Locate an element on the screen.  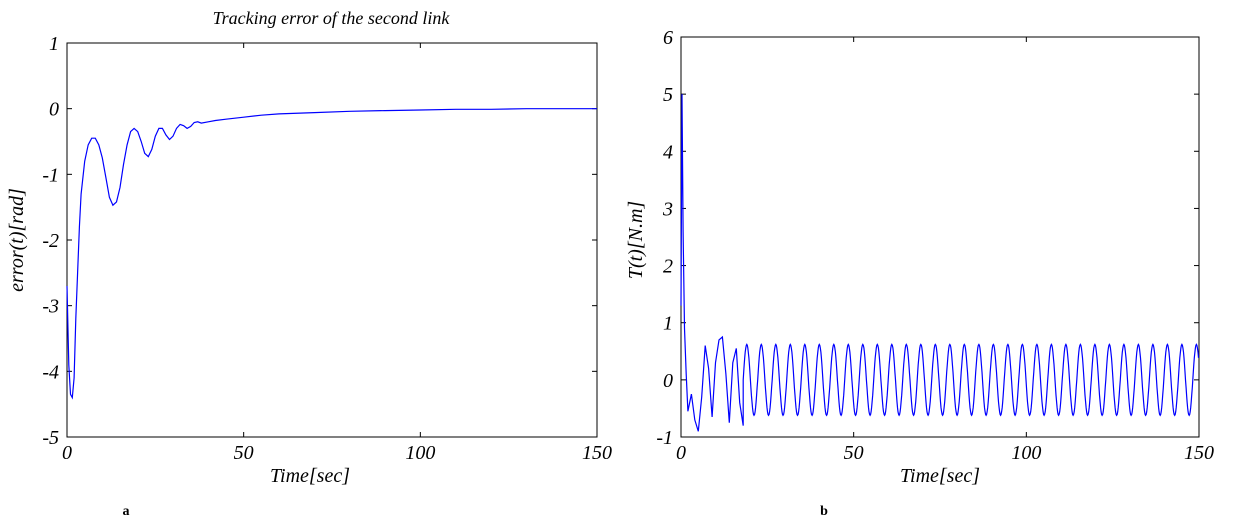
panel-b-ytick-label: 3 is located at coordinates (667, 209).